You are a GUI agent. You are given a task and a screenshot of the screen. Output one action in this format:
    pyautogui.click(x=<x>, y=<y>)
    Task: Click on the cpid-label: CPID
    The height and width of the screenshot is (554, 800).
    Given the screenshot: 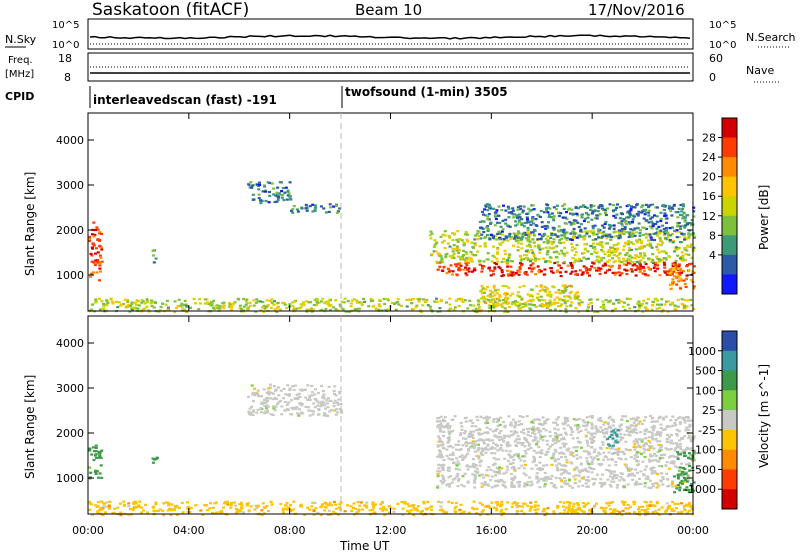 What is the action you would take?
    pyautogui.click(x=19, y=96)
    